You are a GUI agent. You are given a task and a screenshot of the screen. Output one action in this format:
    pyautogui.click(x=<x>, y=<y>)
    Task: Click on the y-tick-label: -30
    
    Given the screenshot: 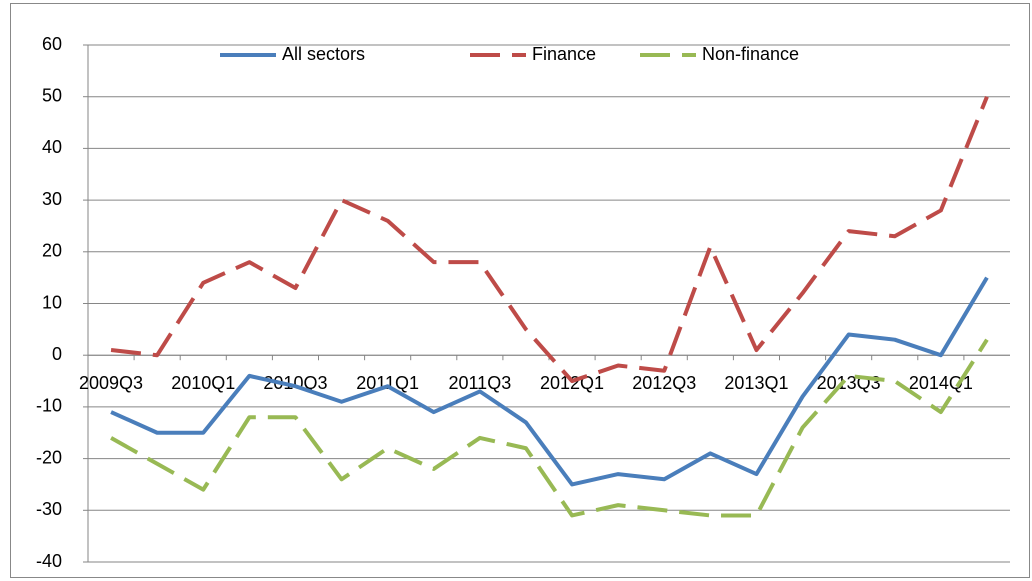 What is the action you would take?
    pyautogui.click(x=49, y=509)
    